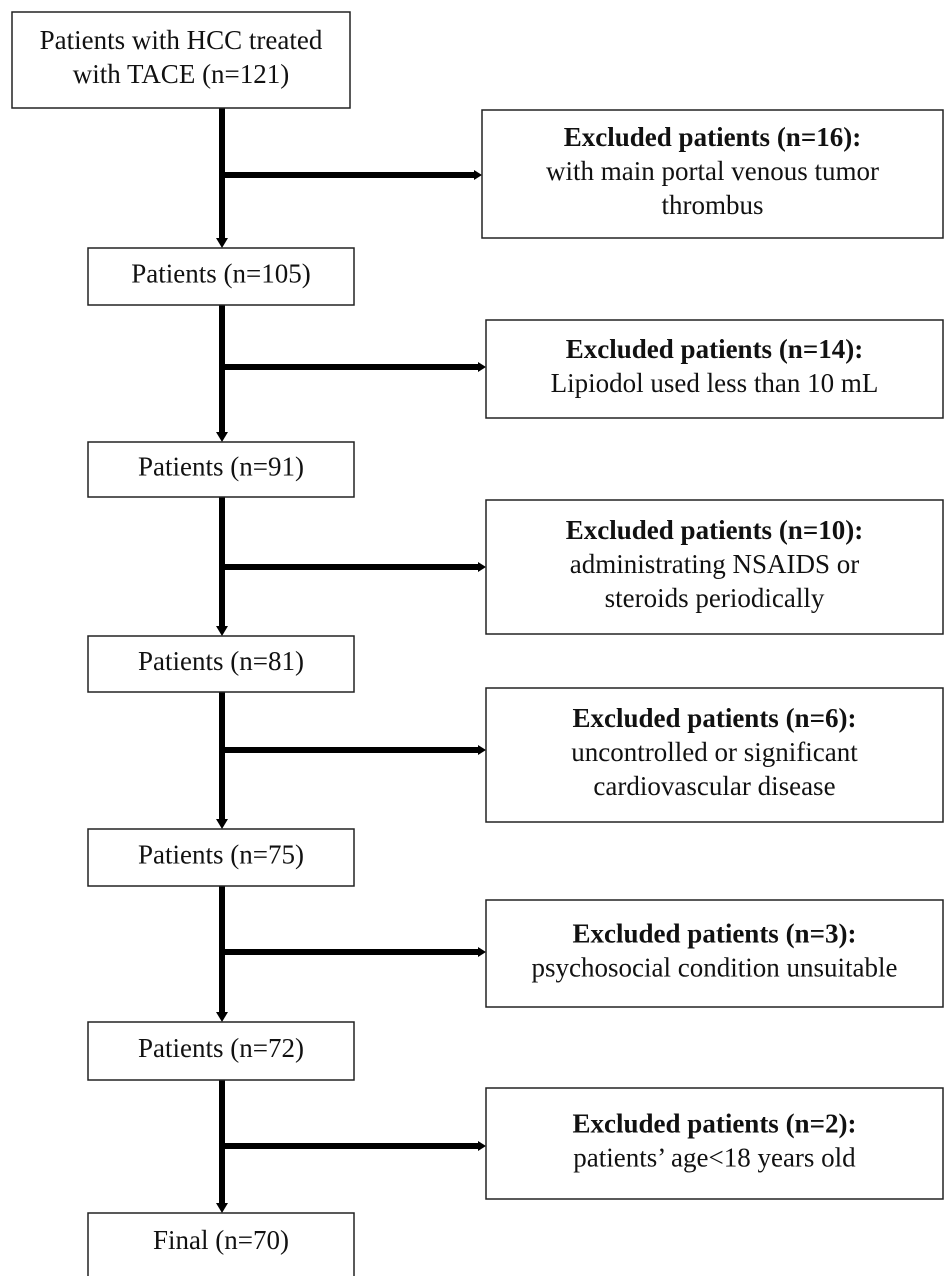  I want to click on exclusion-title: Excluded patients (n=10):, so click(714, 530).